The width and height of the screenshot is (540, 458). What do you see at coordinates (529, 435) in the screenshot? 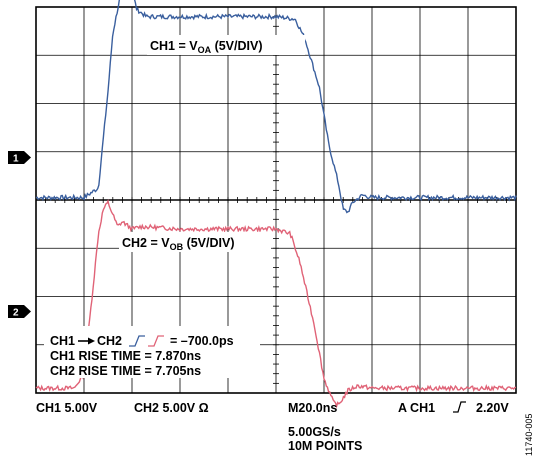
I see `figure-id: 11740-005` at bounding box center [529, 435].